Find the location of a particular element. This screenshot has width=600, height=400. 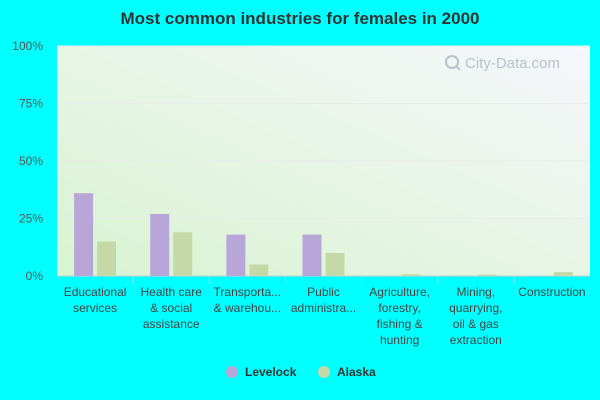

magnifier-handle is located at coordinates (458, 68).